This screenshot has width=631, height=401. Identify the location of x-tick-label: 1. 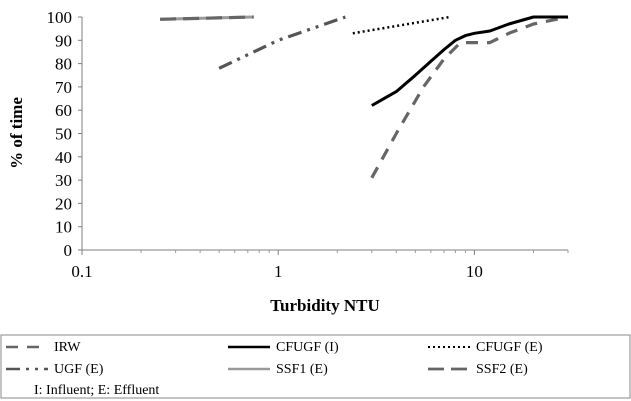
(278, 271).